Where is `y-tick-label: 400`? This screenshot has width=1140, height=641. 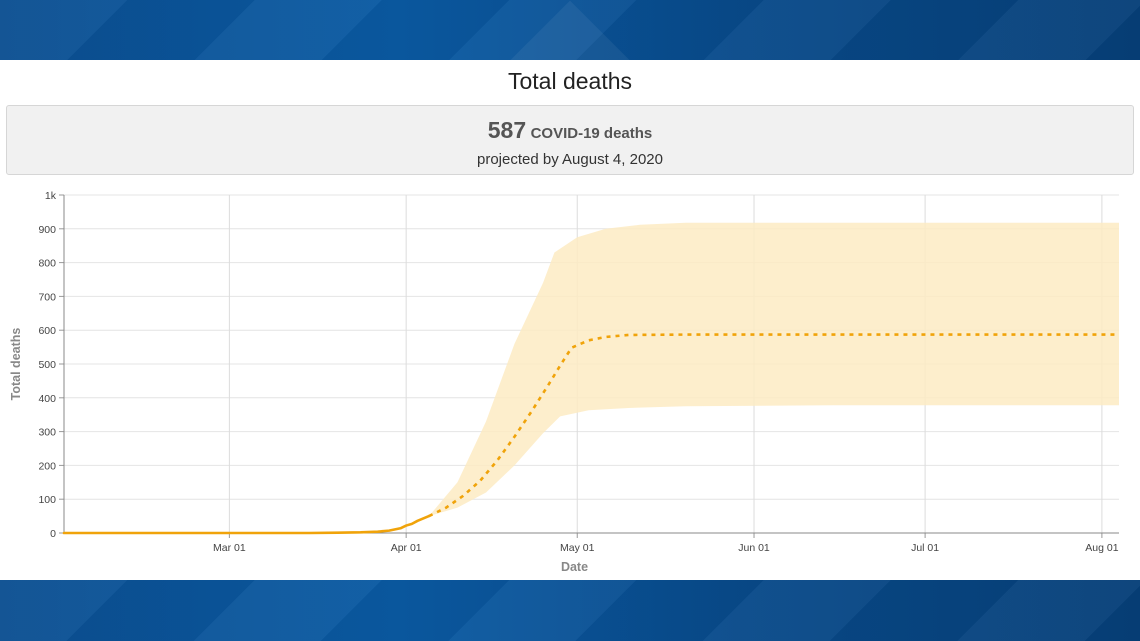
y-tick-label: 400 is located at coordinates (47, 399).